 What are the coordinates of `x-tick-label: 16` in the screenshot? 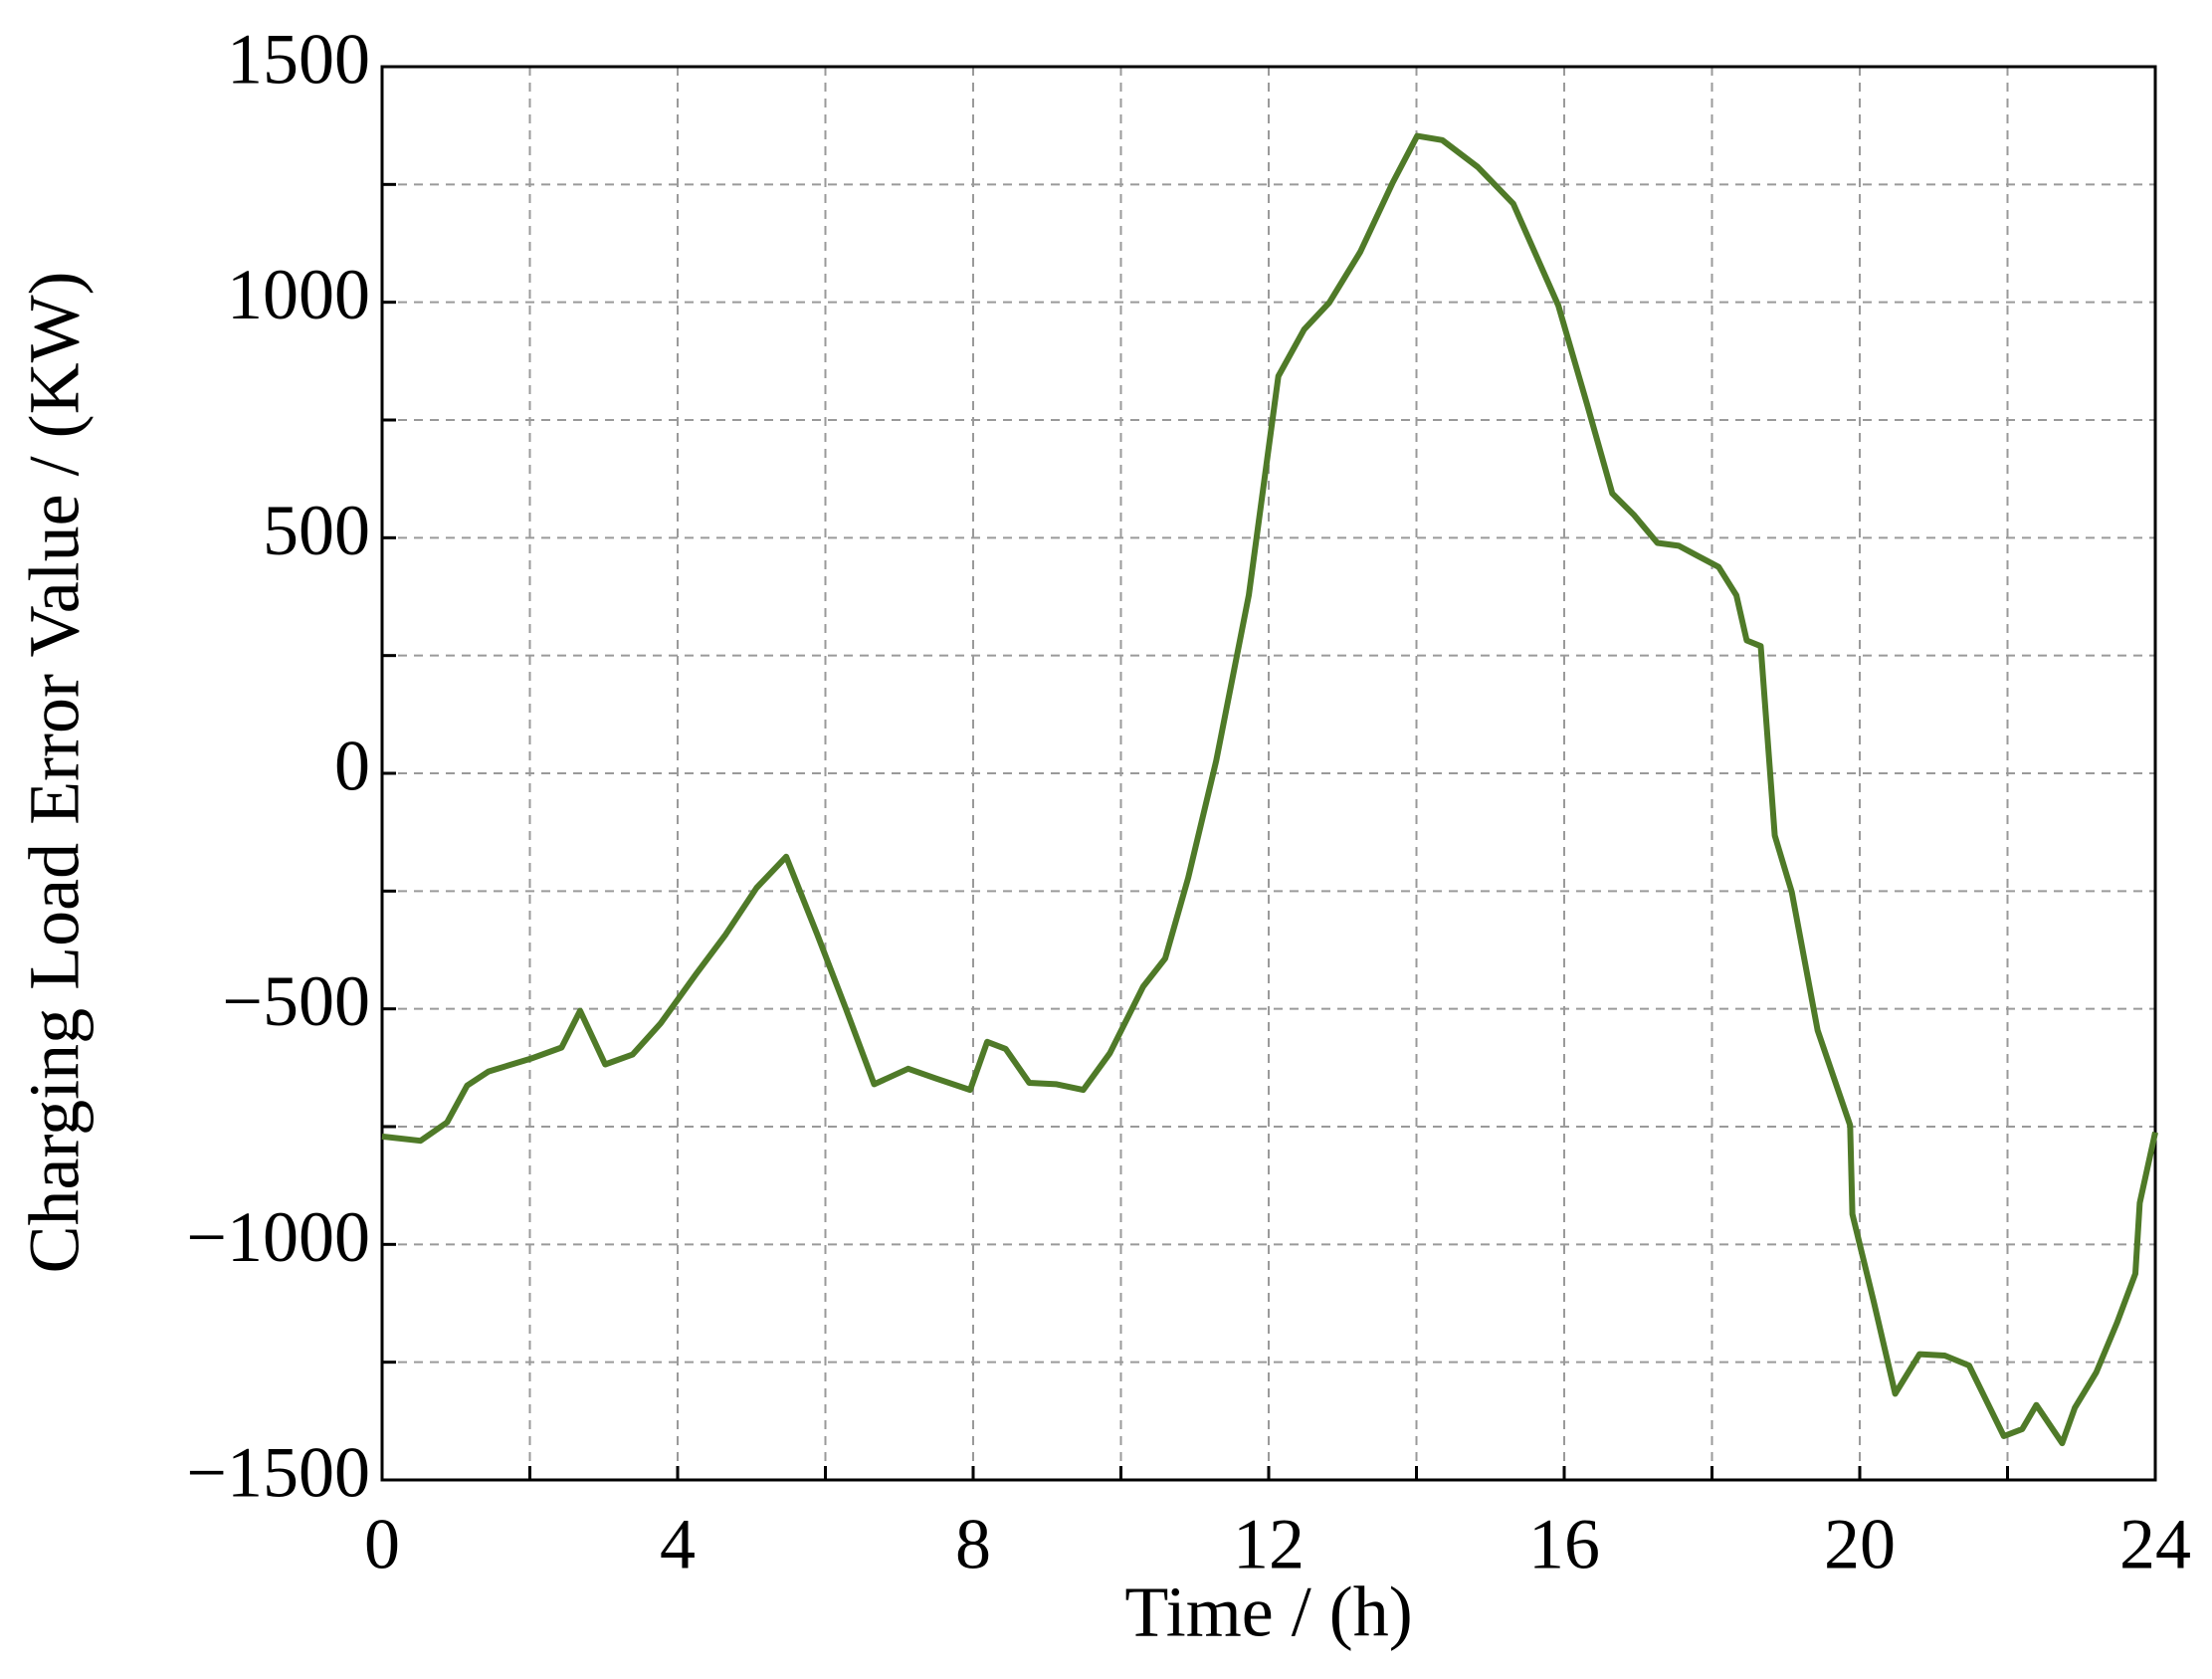 It's located at (1564, 1545).